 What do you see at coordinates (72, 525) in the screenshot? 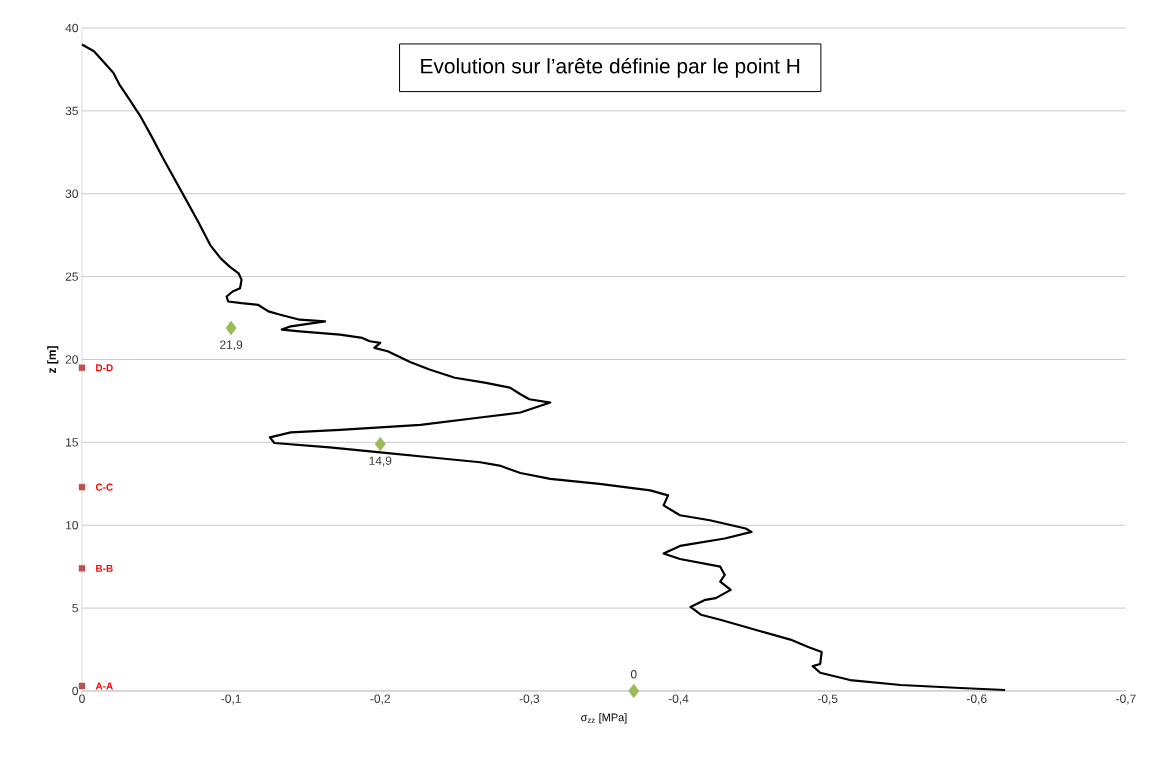
I see `y-tick-label: 10` at bounding box center [72, 525].